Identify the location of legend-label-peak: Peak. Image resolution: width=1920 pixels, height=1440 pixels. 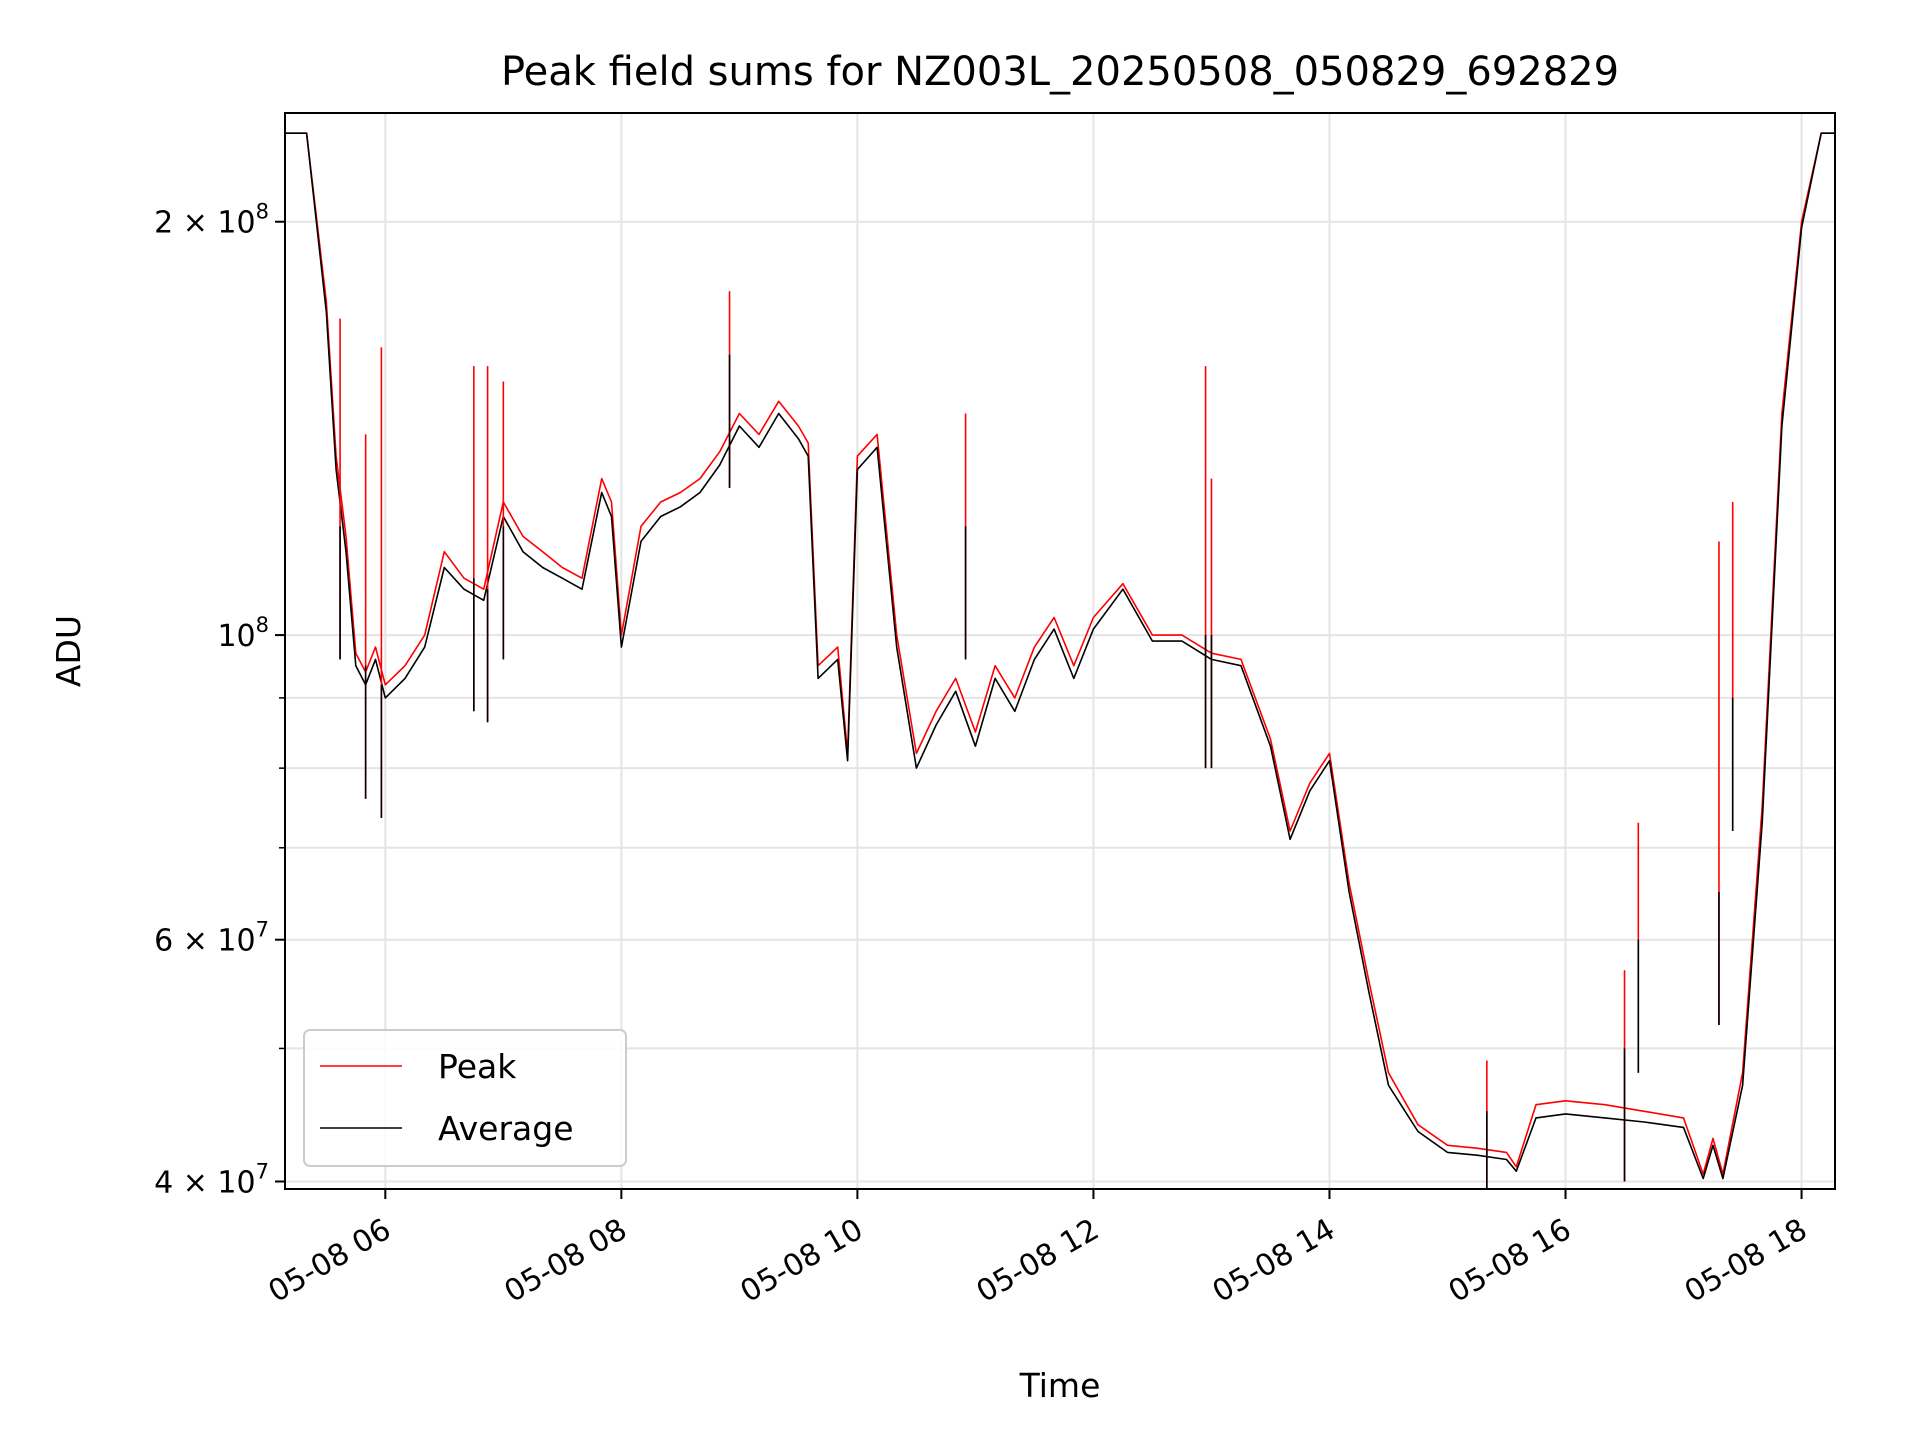
(477, 1066).